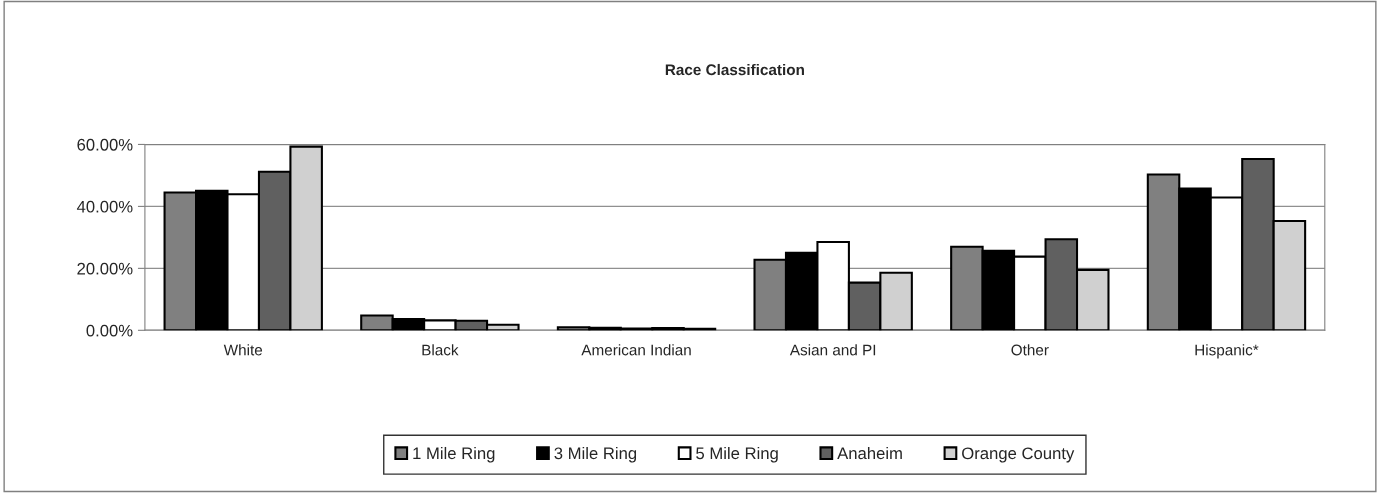 The height and width of the screenshot is (493, 1380). Describe the element at coordinates (1227, 351) in the screenshot. I see `x-tick-label: Hispanic*` at that location.